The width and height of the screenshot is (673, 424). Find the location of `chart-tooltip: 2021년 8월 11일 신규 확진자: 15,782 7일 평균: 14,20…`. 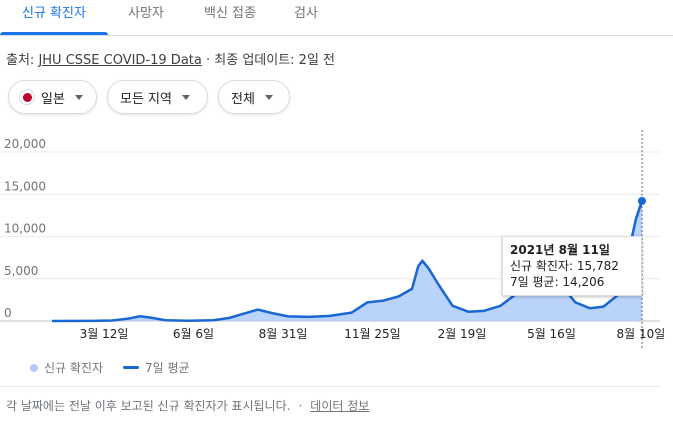

chart-tooltip: 2021년 8월 11일 신규 확진자: 15,782 7일 평균: 14,20… is located at coordinates (572, 266).